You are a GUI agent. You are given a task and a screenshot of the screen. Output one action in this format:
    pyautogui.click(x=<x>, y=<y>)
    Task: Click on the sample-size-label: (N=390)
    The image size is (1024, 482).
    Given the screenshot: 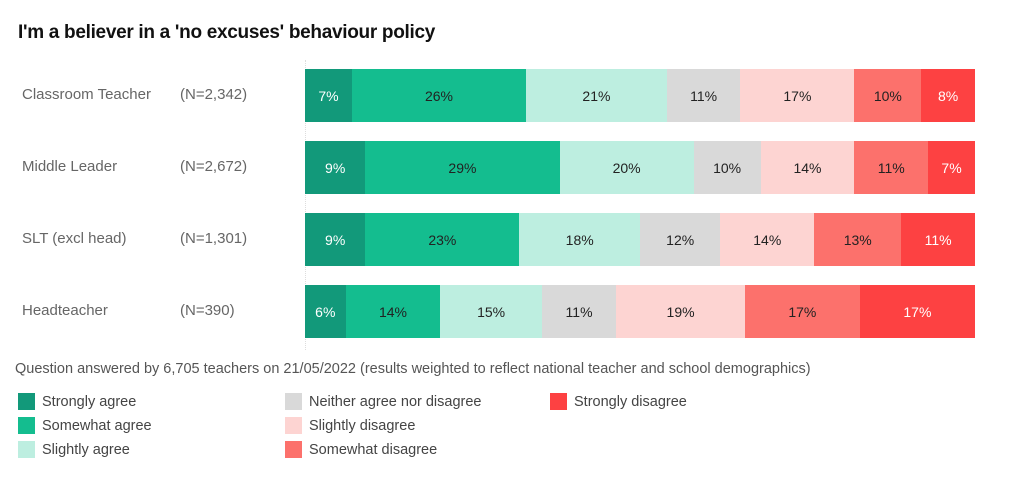 What is the action you would take?
    pyautogui.click(x=207, y=310)
    